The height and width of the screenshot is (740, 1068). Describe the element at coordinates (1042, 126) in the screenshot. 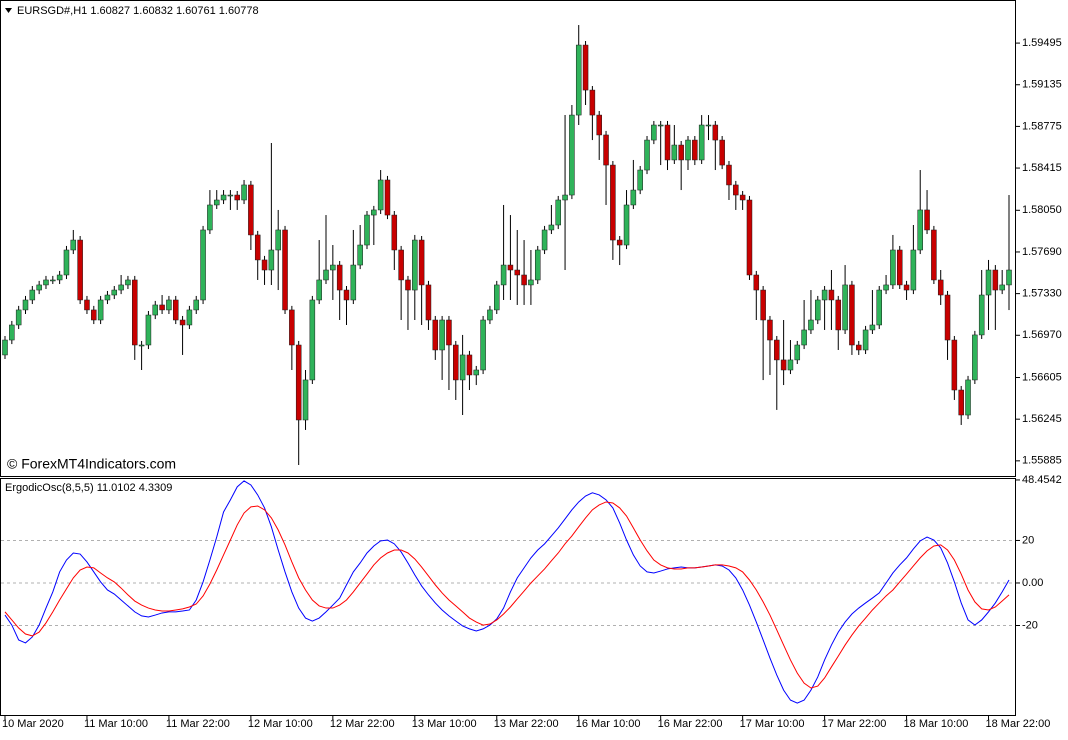

I see `y-tick-label: 1.58775` at that location.